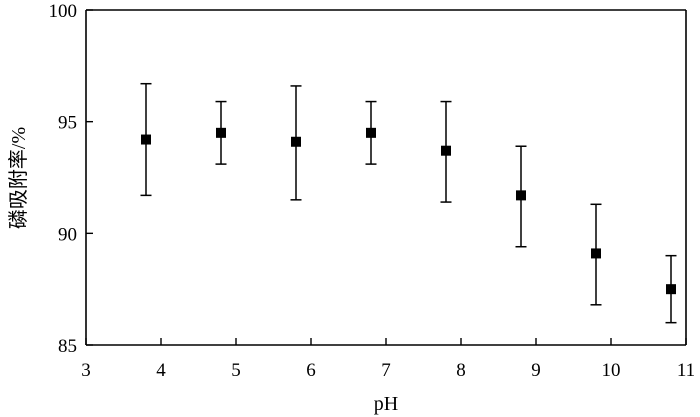  I want to click on x-axis-label: pH, so click(386, 404).